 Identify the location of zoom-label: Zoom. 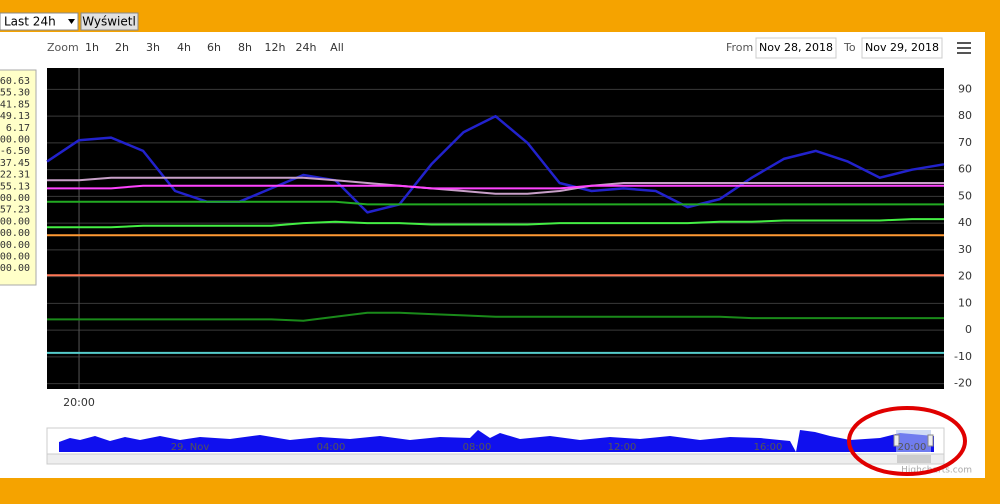
(63, 47).